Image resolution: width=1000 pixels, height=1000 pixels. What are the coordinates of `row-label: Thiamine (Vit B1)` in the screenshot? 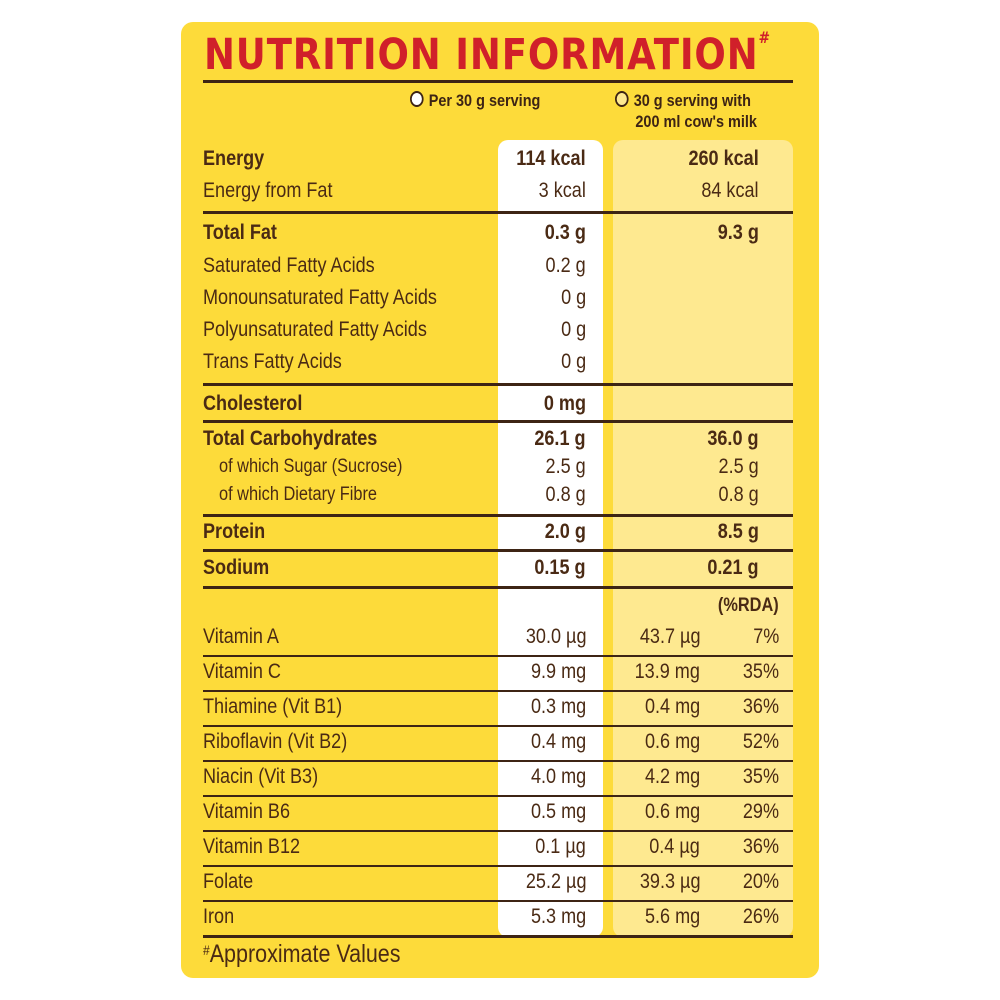 It's located at (273, 706).